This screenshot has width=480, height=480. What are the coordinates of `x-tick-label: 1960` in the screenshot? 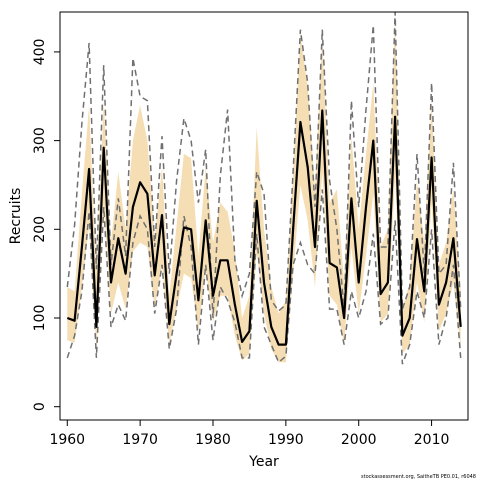 It's located at (67, 440).